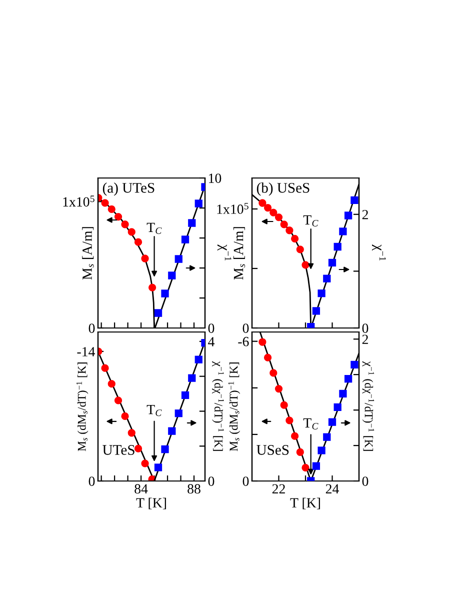 Image resolution: width=463 pixels, height=599 pixels. Describe the element at coordinates (128, 189) in the screenshot. I see `chart-title: (a) UTeS` at that location.